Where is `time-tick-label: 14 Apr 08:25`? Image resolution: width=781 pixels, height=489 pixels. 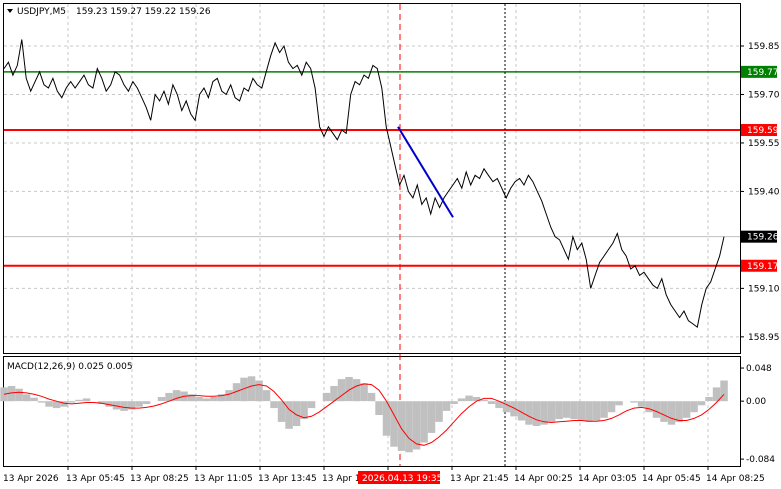
time-tick-label: 14 Apr 08:25 is located at coordinates (735, 479).